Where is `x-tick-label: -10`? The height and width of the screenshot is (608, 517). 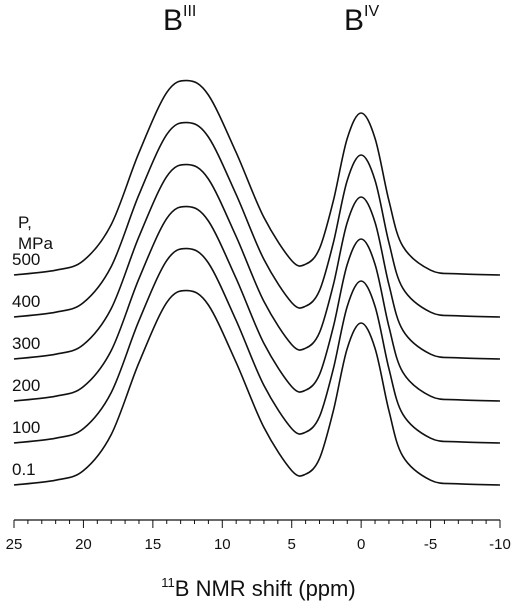 x-tick-label: -10 is located at coordinates (500, 544).